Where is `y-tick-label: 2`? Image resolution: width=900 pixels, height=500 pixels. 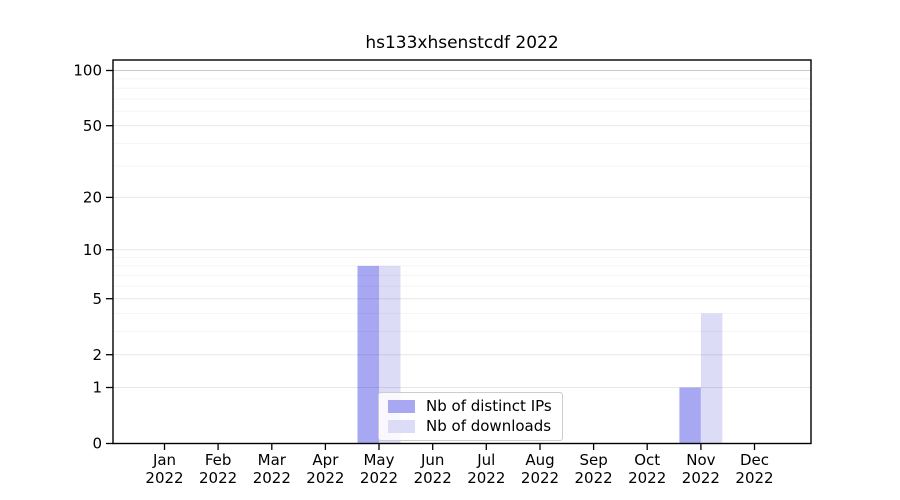
y-tick-label: 2 is located at coordinates (97, 355).